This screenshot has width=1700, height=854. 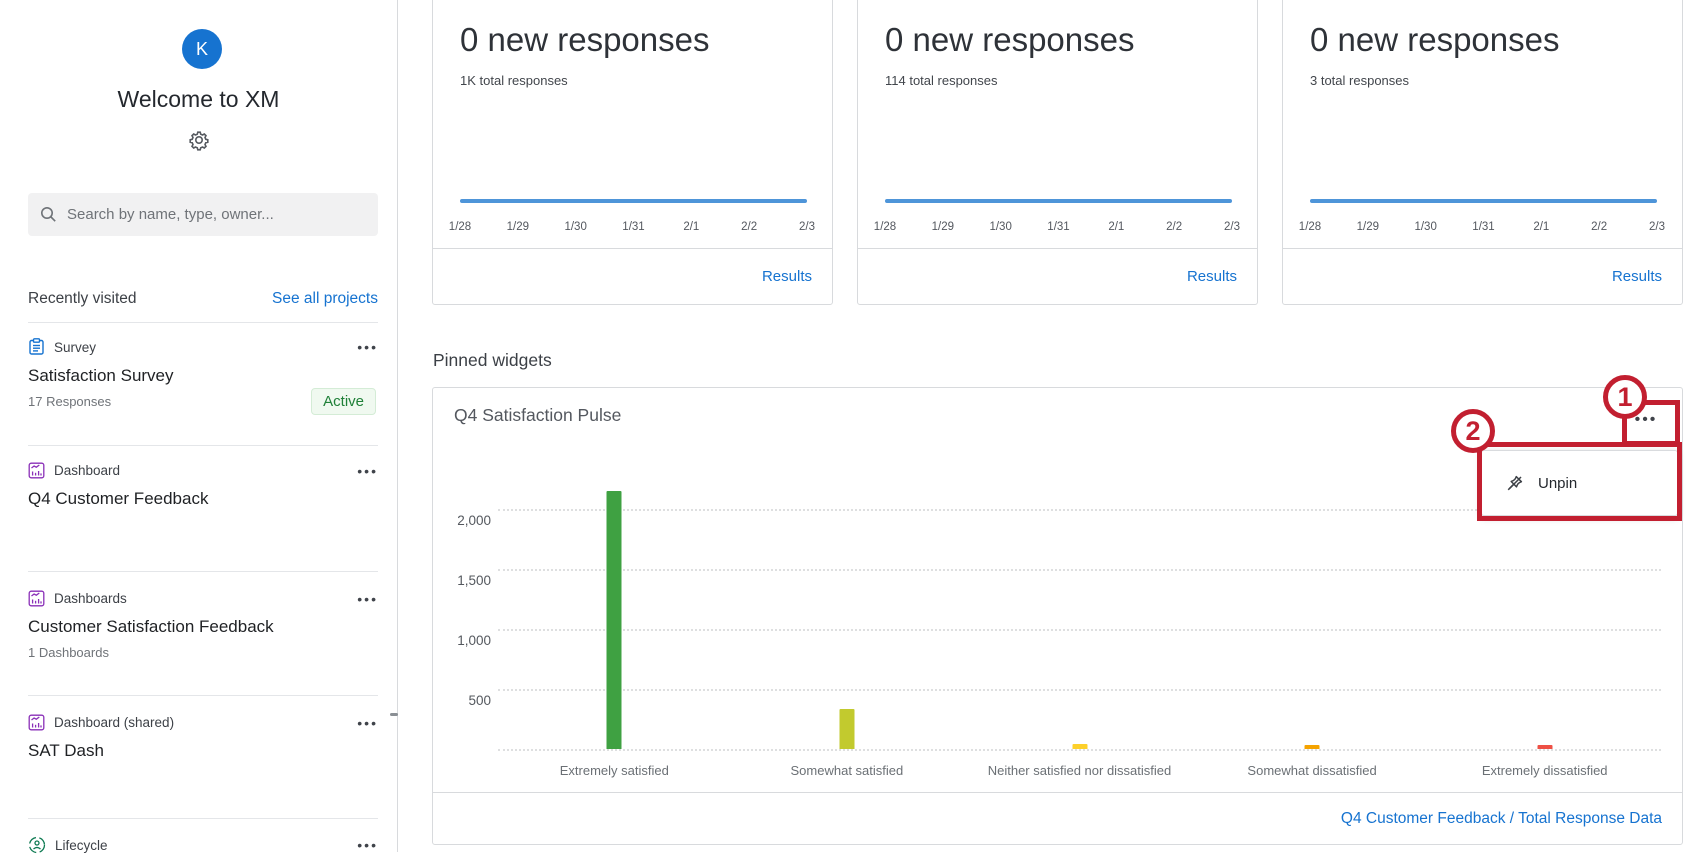 I want to click on item-title: SAT Dash, so click(x=66, y=750).